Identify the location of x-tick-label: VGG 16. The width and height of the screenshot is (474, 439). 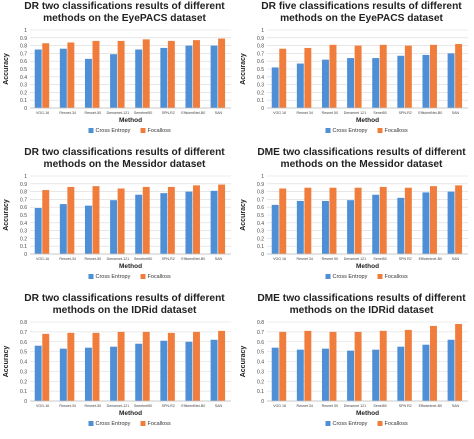
(279, 406).